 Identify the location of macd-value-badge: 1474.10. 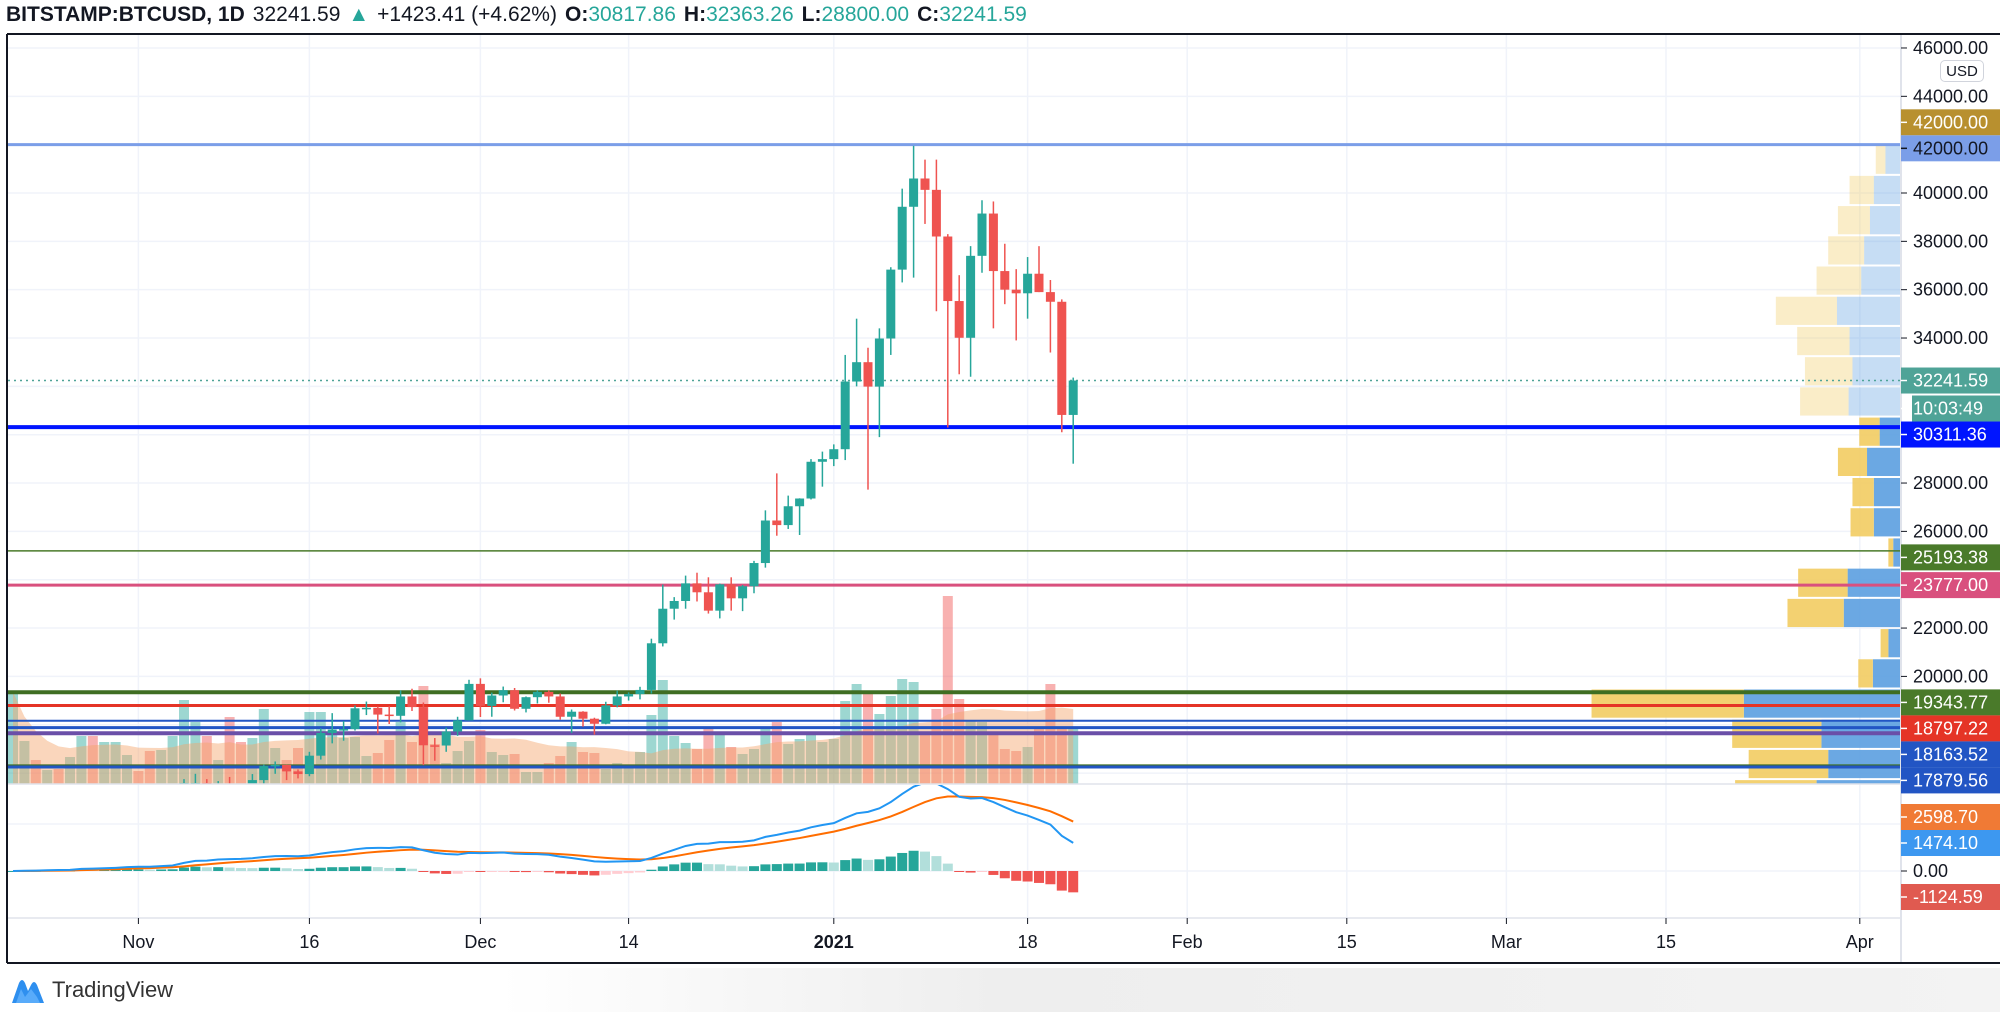
(1950, 843).